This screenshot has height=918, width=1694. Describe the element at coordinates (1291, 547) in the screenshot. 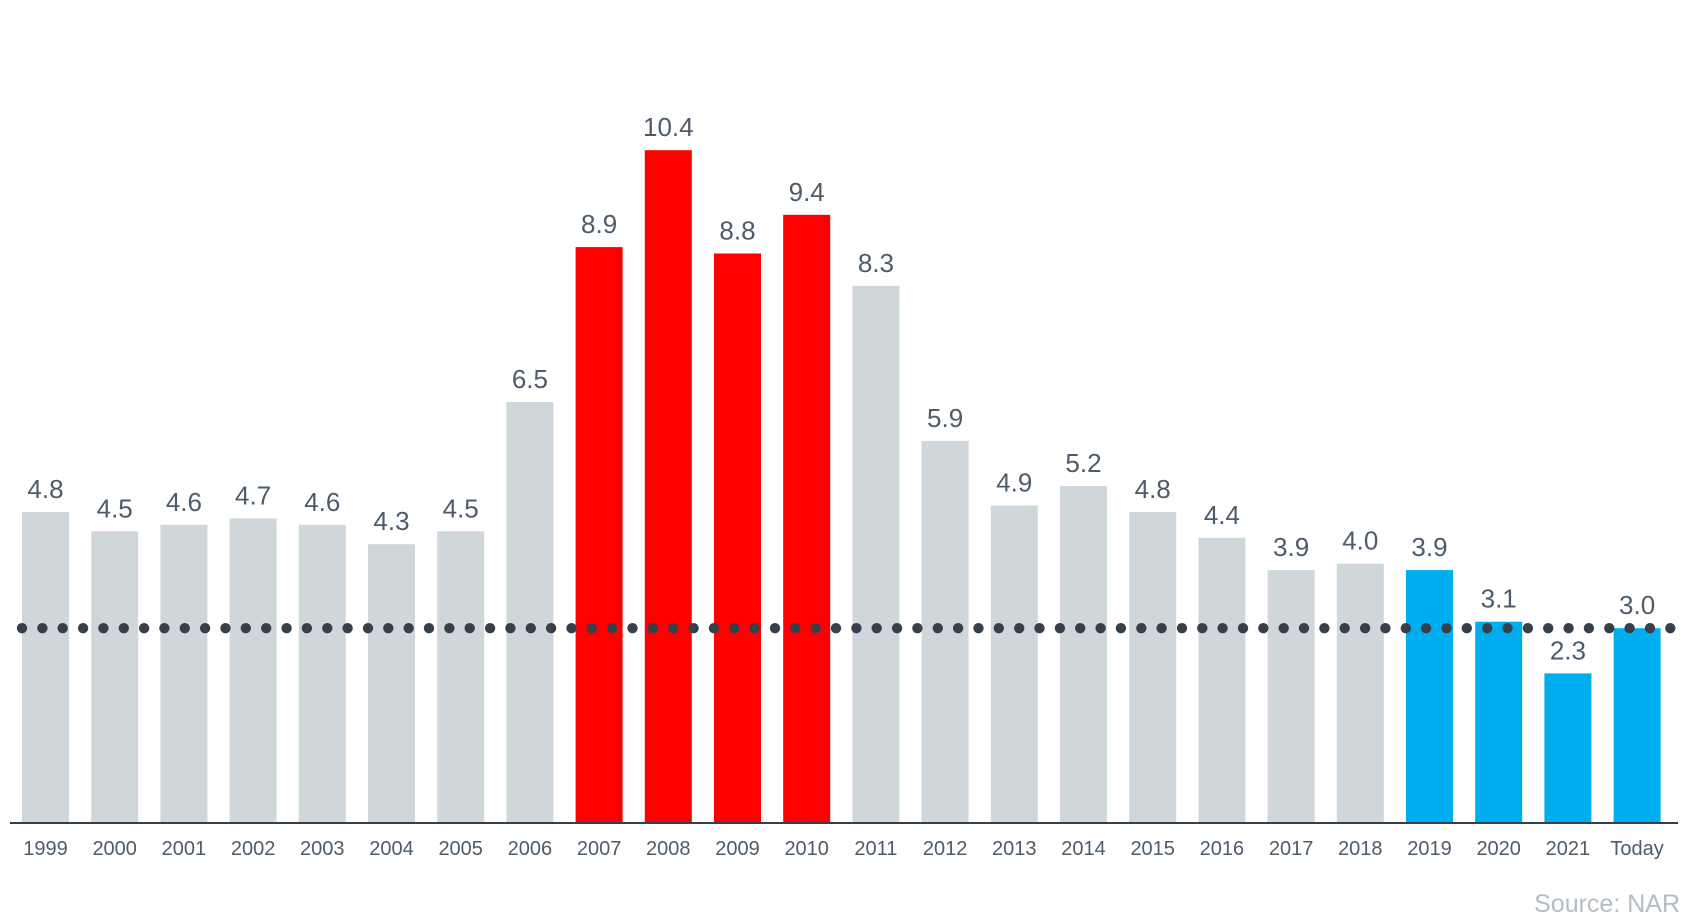

I see `value-label-2017: 3.9` at that location.